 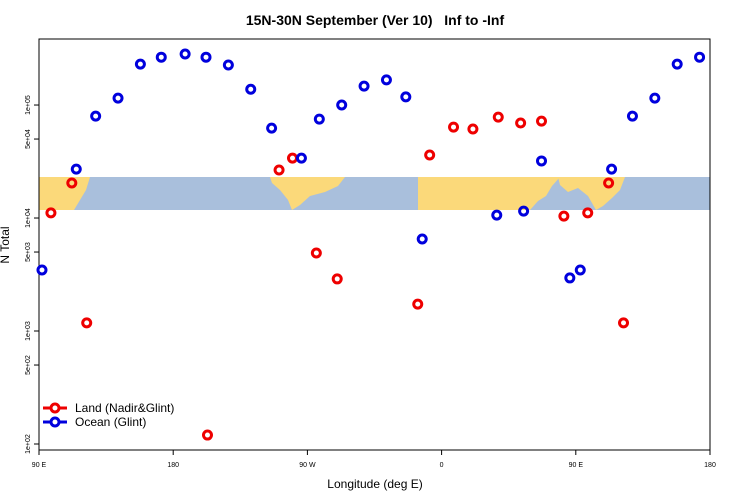 I want to click on y-tick-label: 5e+03, so click(x=28, y=252).